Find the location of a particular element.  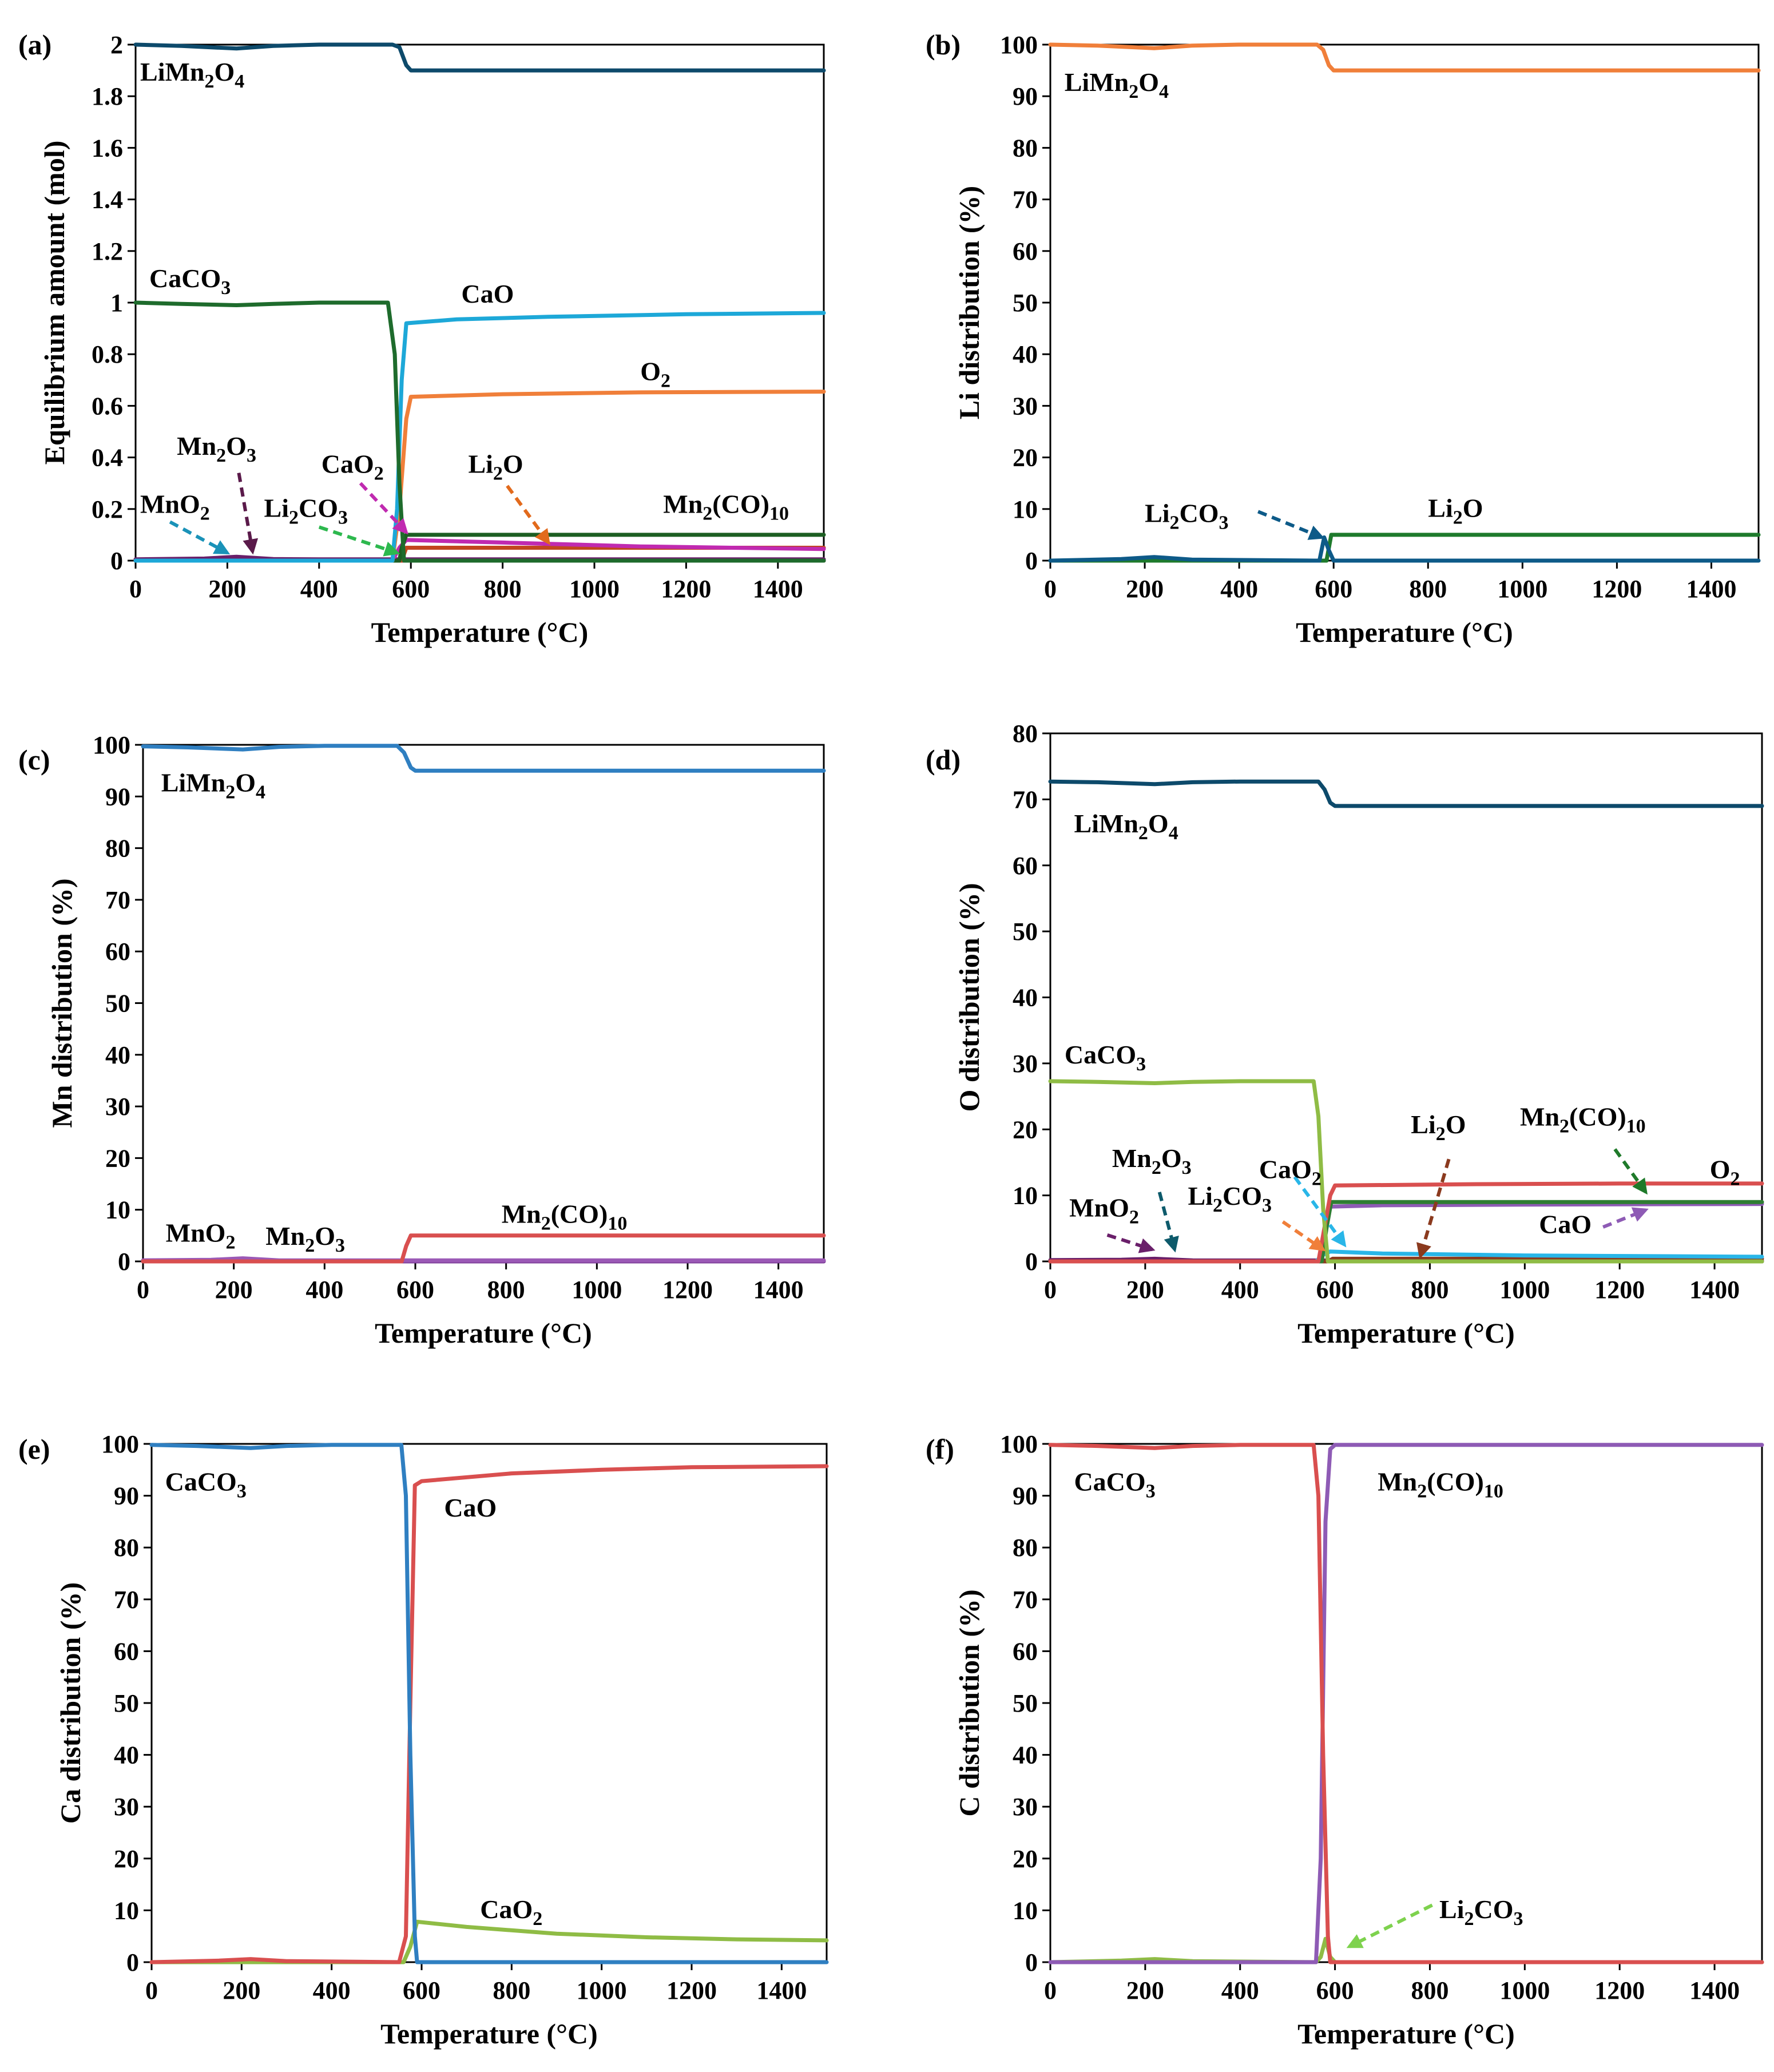

plot-frame is located at coordinates (1406, 1703).